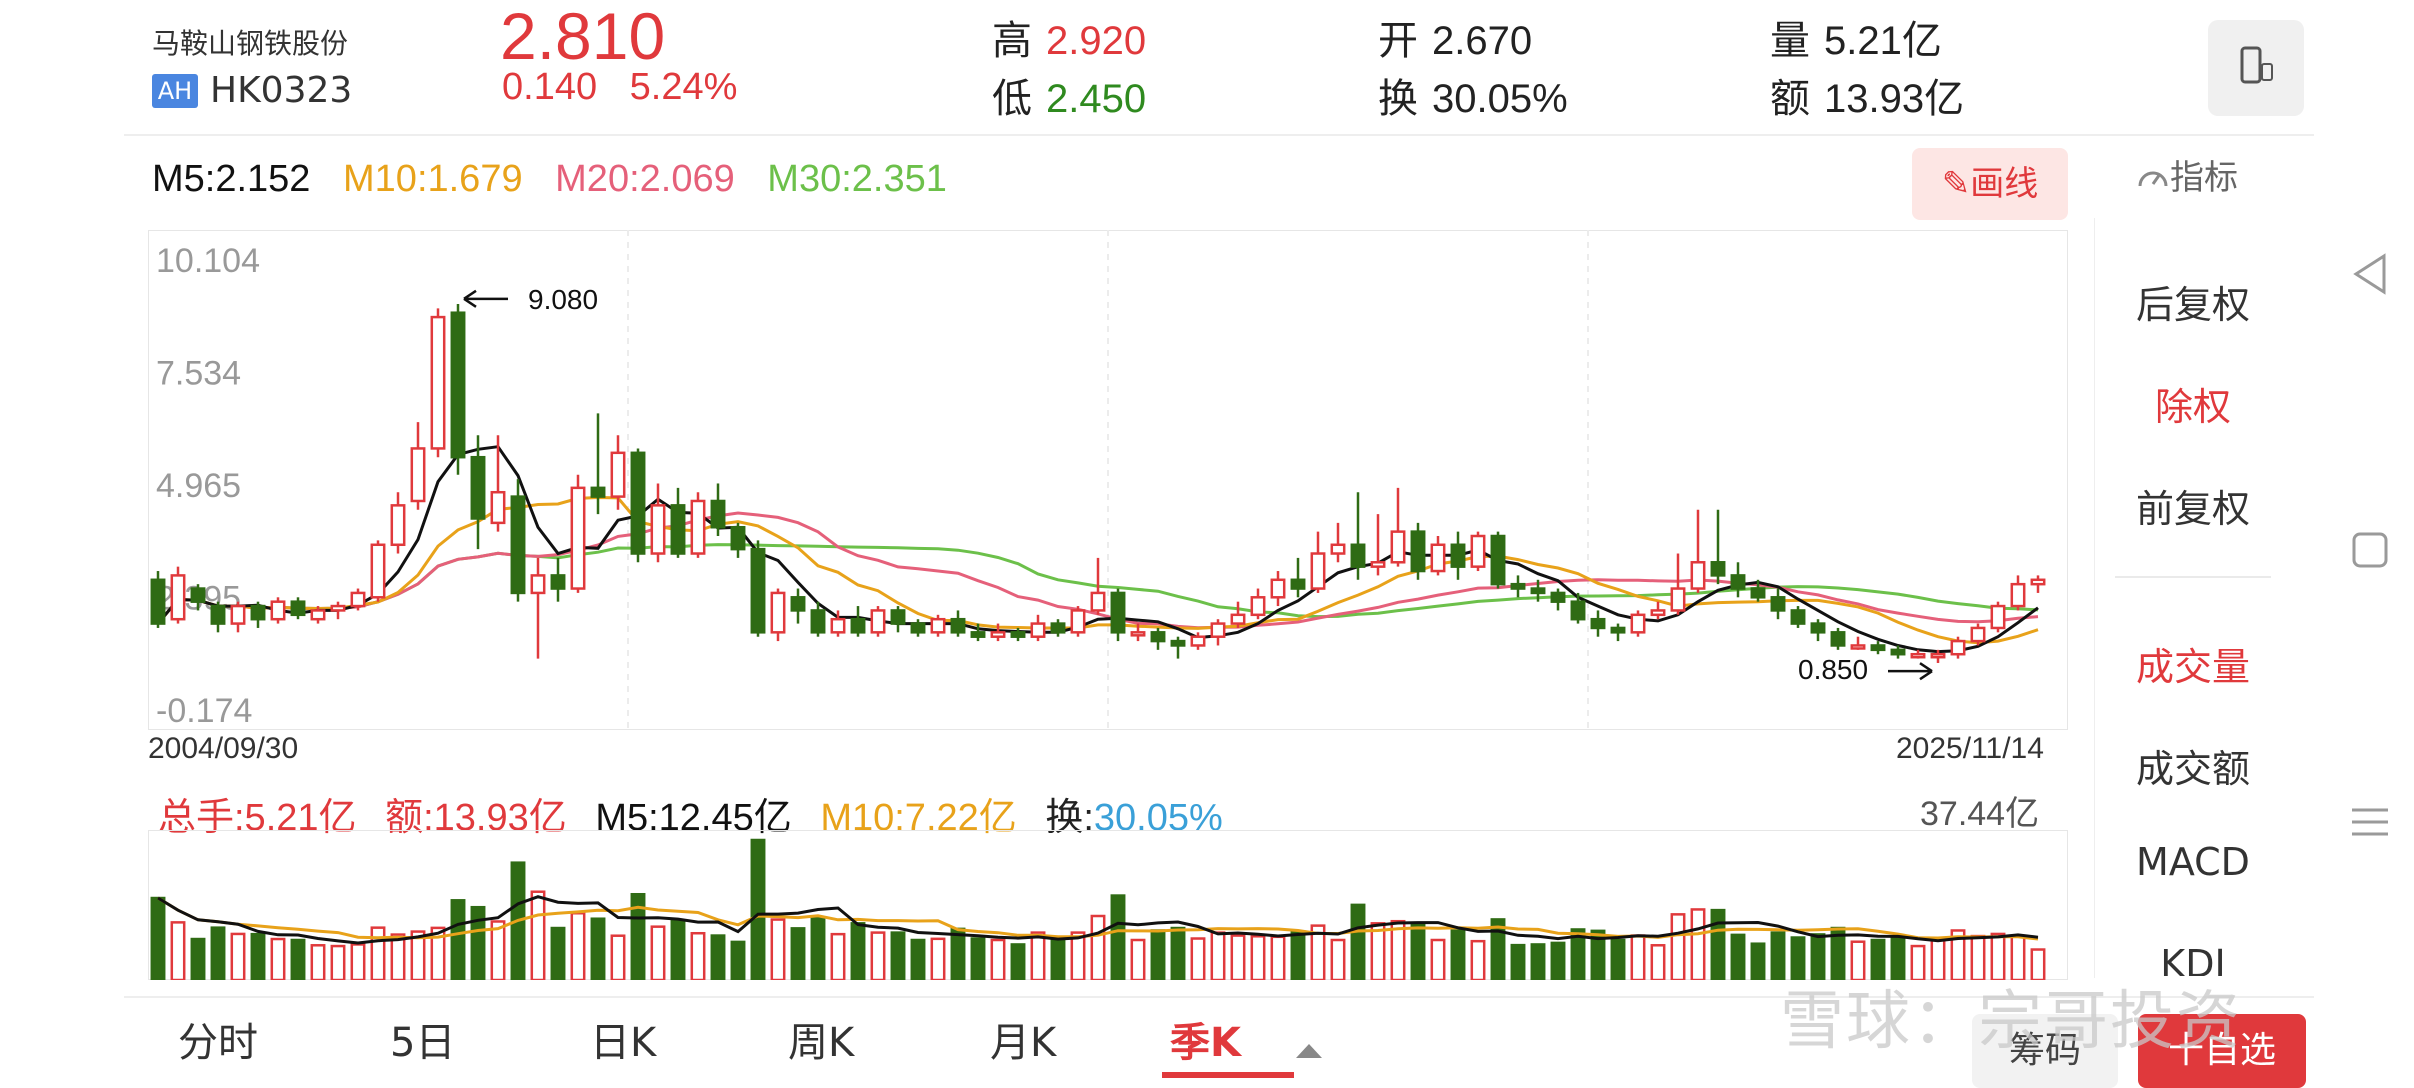  Describe the element at coordinates (1990, 184) in the screenshot. I see `draw-line-button: ✎画线` at that location.